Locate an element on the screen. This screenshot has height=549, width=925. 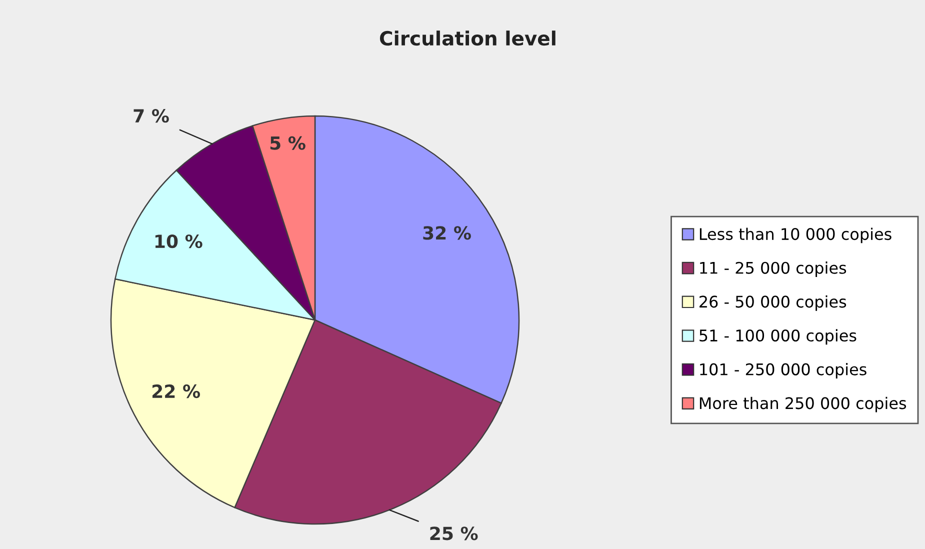
data-label: 22 % is located at coordinates (176, 391).